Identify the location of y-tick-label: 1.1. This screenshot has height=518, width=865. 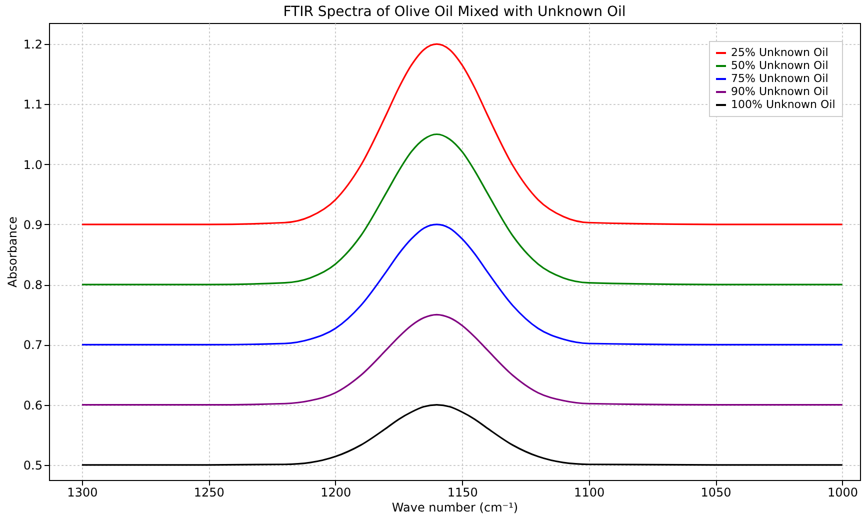
(32, 105).